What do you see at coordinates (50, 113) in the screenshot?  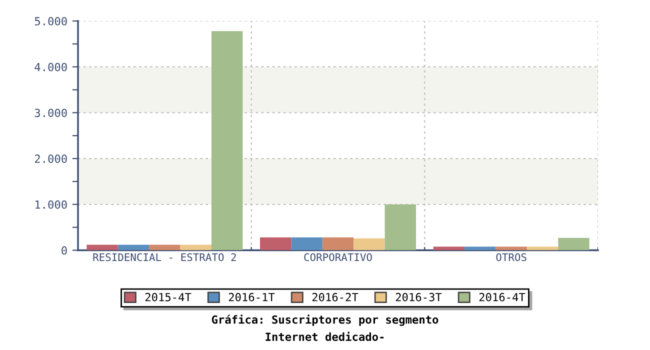 I see `y-tick-label: 3.000` at bounding box center [50, 113].